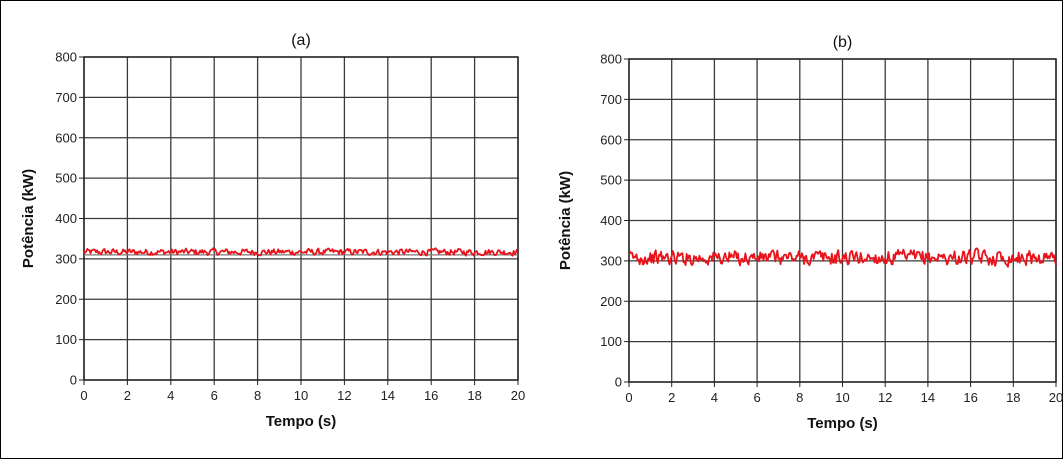  What do you see at coordinates (843, 42) in the screenshot?
I see `chart-title: (b)` at bounding box center [843, 42].